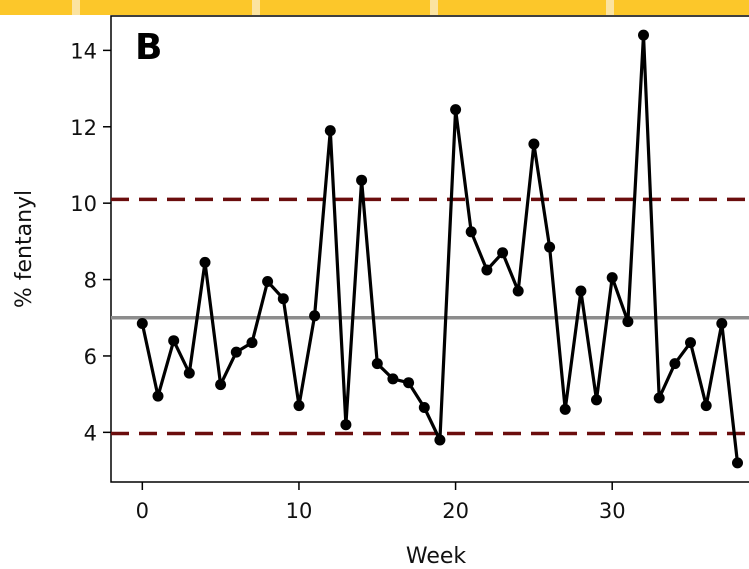  I want to click on y-axis-label: % fentanyl, so click(24, 249).